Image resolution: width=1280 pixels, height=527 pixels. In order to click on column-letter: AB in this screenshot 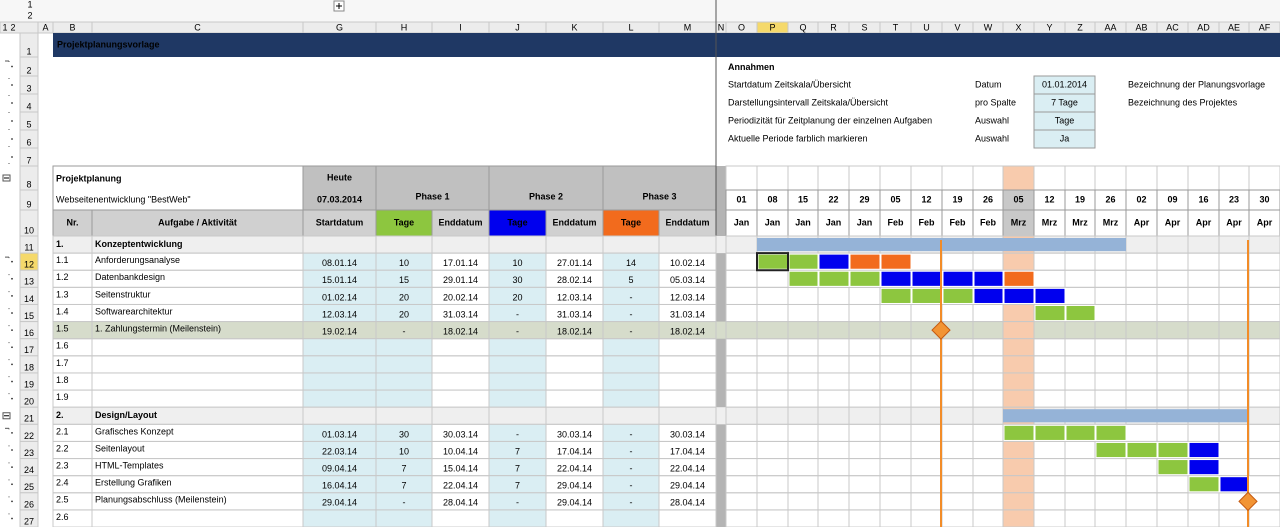, I will do `click(1141, 27)`.